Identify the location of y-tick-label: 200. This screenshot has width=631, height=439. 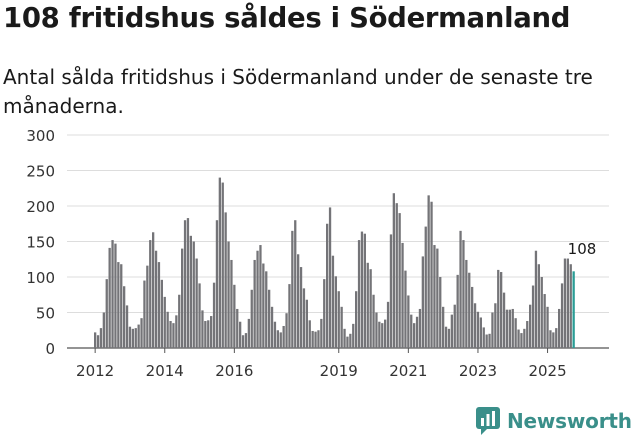
(40, 207).